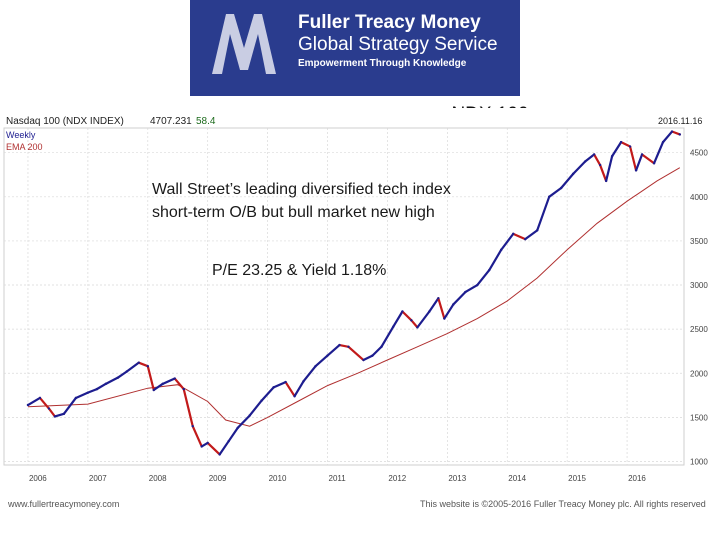 This screenshot has height=540, width=720. Describe the element at coordinates (699, 461) in the screenshot. I see `y-tick-label: 1000` at that location.